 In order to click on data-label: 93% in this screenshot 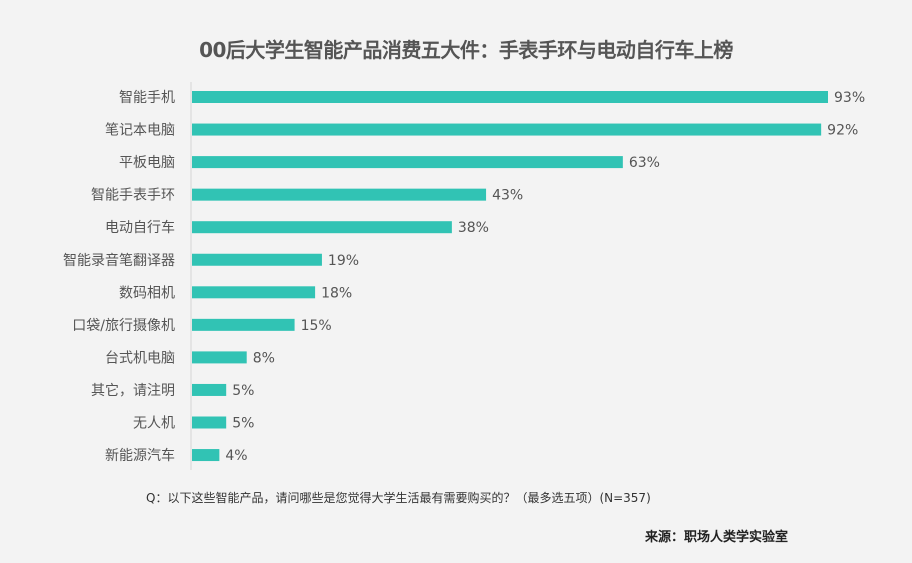, I will do `click(849, 98)`.